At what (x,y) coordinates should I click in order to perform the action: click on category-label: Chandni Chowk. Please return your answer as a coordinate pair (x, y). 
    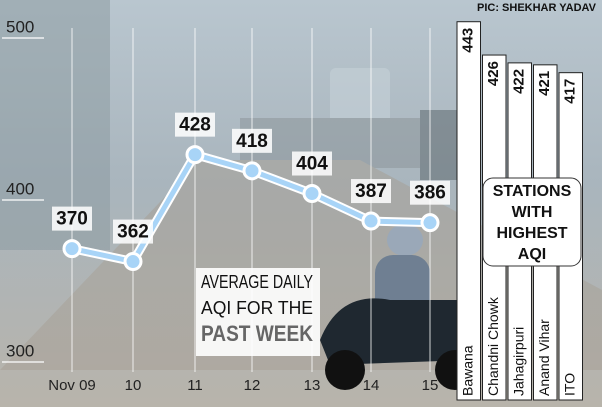
    Looking at the image, I should click on (493, 346).